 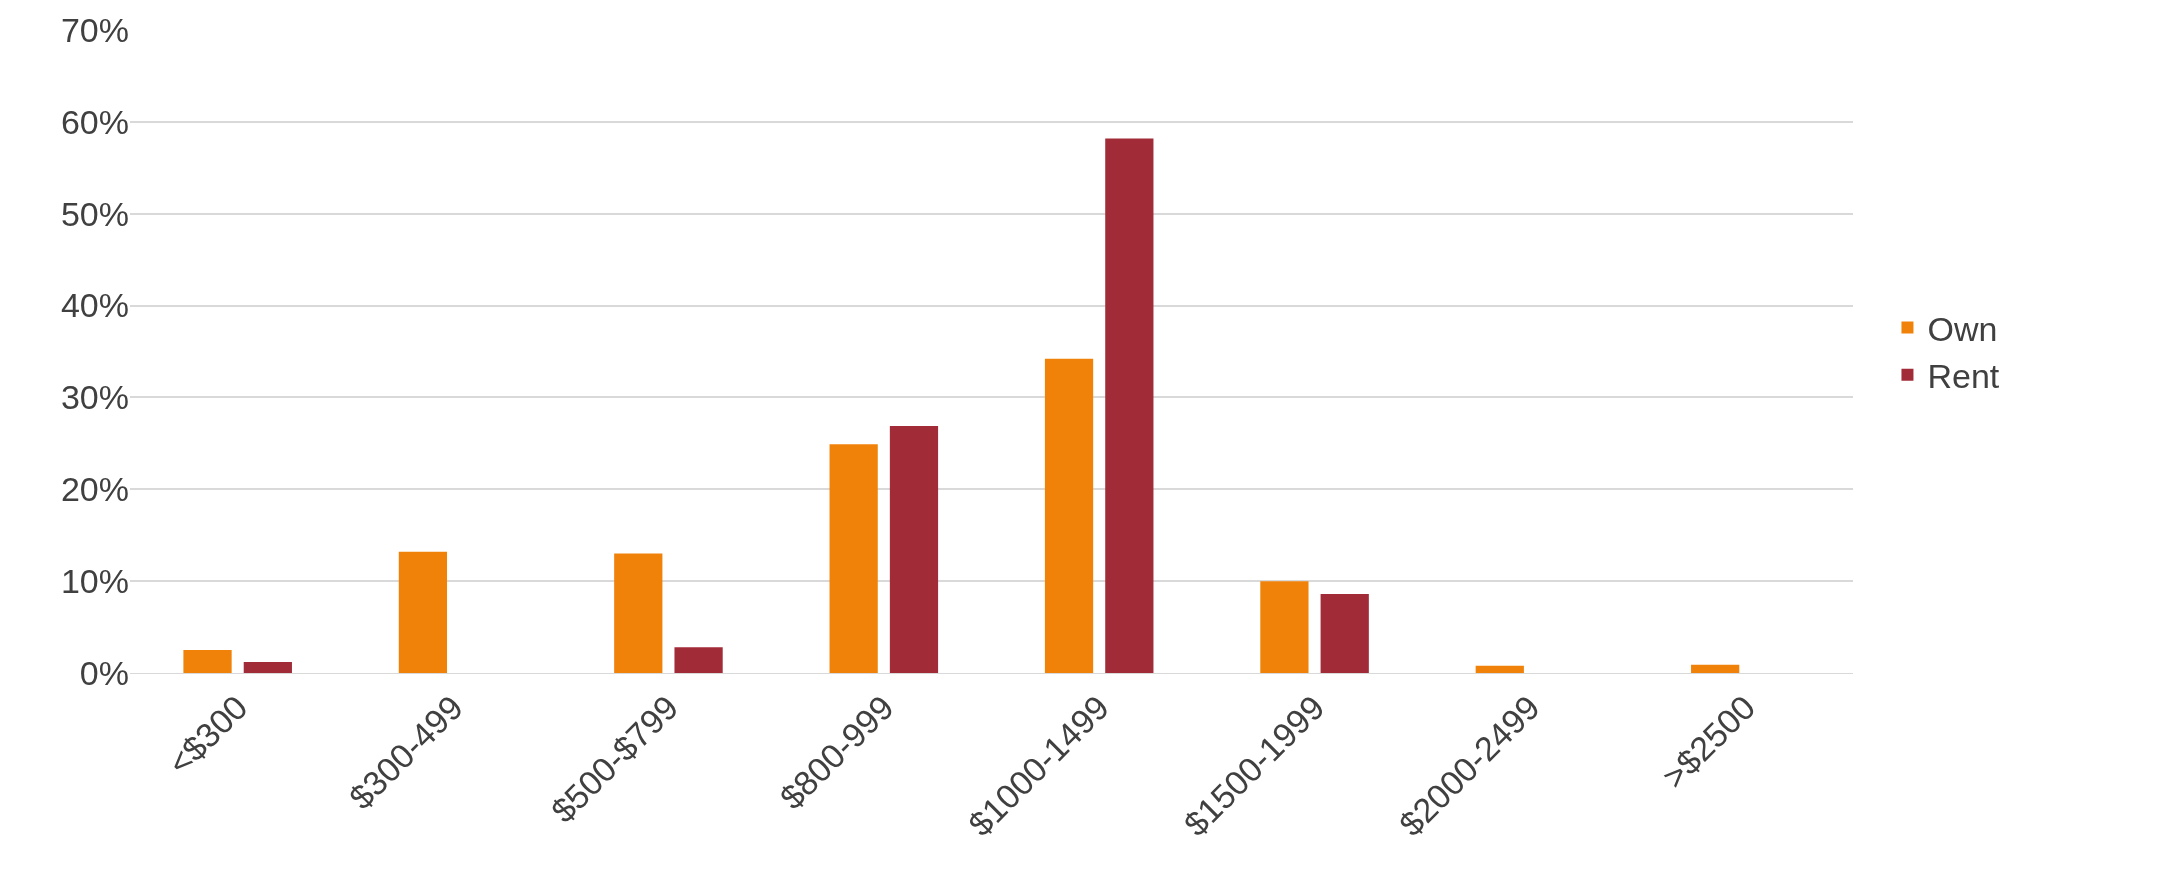 I want to click on y-tick-label: 60%, so click(x=94, y=121).